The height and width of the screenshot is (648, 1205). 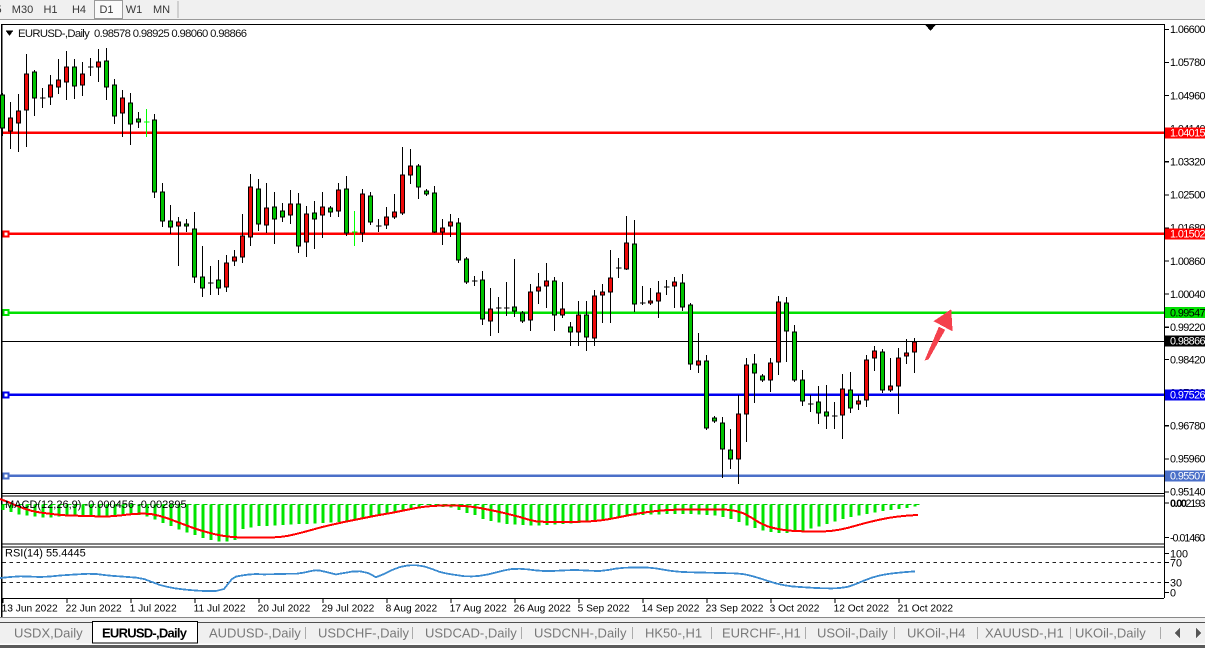 What do you see at coordinates (255, 633) in the screenshot?
I see `svg-text: AUDUSD-,Daily` at bounding box center [255, 633].